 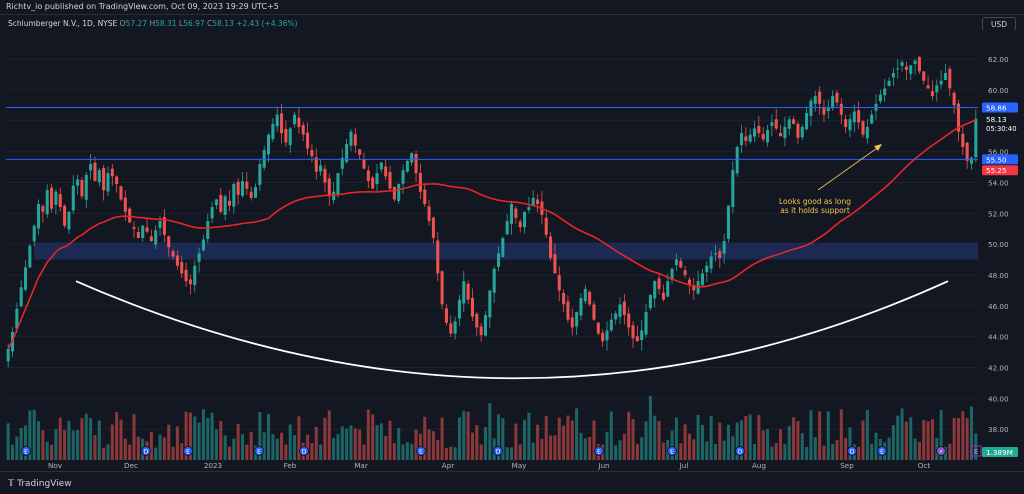 I want to click on last-price-label: 58.13, so click(x=996, y=119).